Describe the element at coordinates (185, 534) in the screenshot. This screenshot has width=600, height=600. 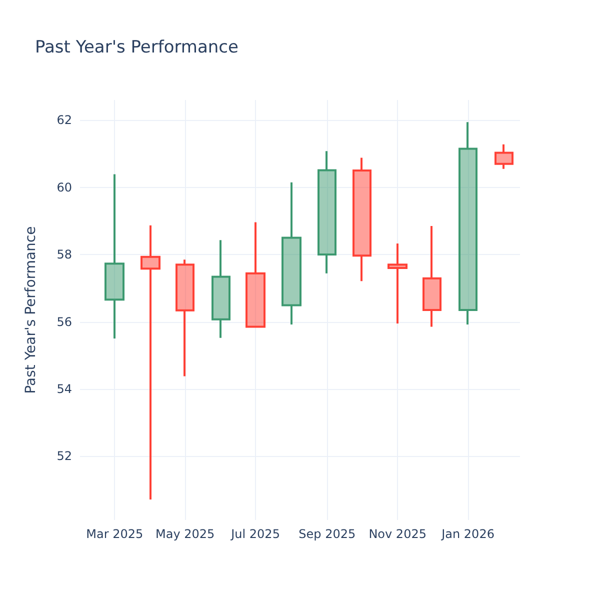
I see `x-tick-label: May 2025` at that location.